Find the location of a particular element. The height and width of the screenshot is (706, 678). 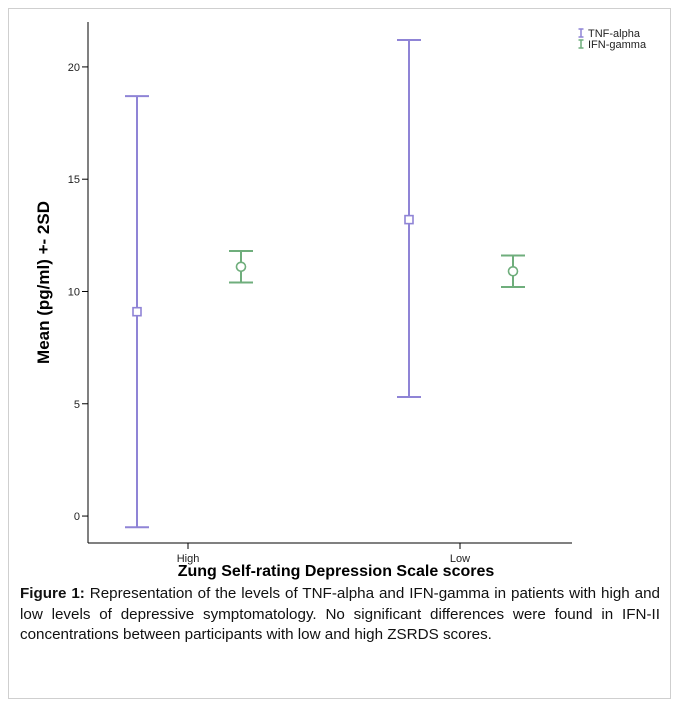

legend-label: TNF-alpha is located at coordinates (614, 34).